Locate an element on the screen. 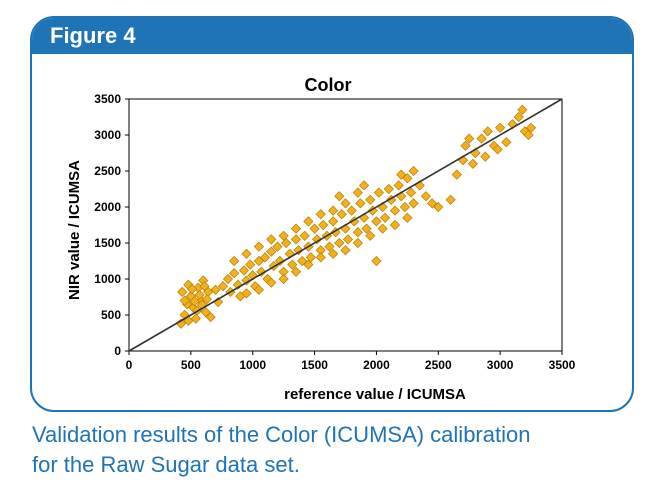 Image resolution: width=671 pixels, height=503 pixels. y-tick-label: 2500 is located at coordinates (107, 171).